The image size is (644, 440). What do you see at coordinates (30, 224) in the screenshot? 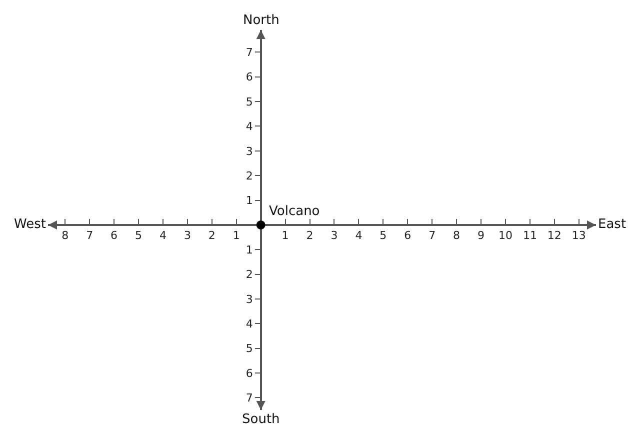
I see `text: West` at bounding box center [30, 224].